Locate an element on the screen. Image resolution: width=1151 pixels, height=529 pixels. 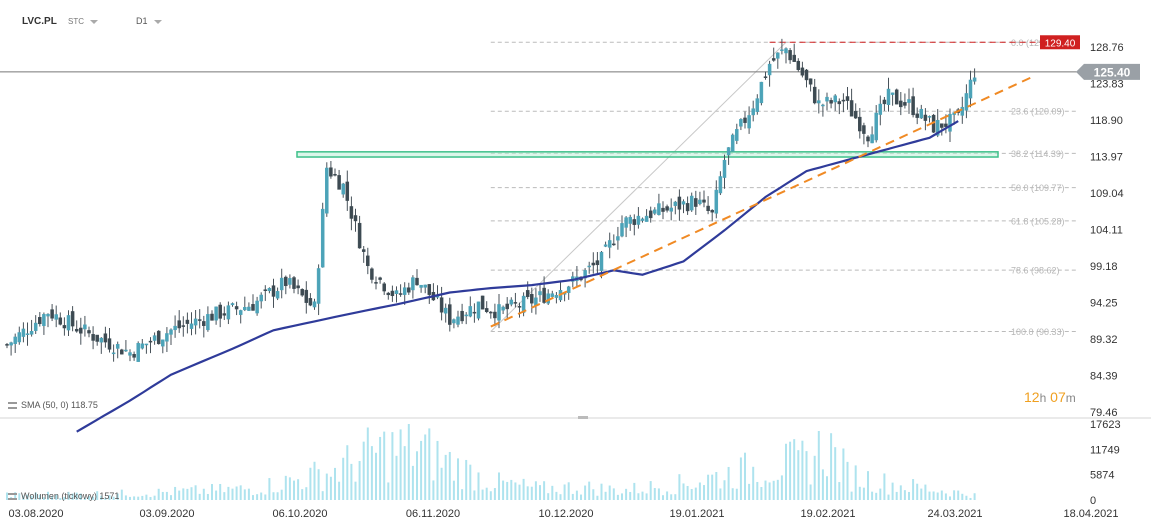
y-tick-label: 89.32 is located at coordinates (1104, 340).